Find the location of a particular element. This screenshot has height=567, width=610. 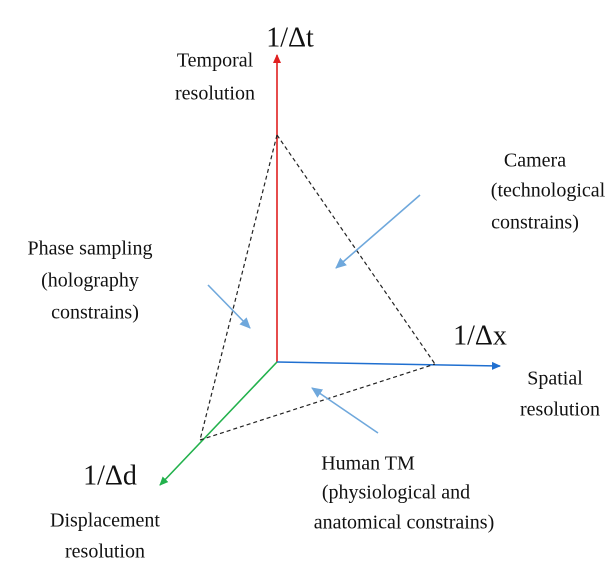

constraint-label: Phase sampling is located at coordinates (90, 249).